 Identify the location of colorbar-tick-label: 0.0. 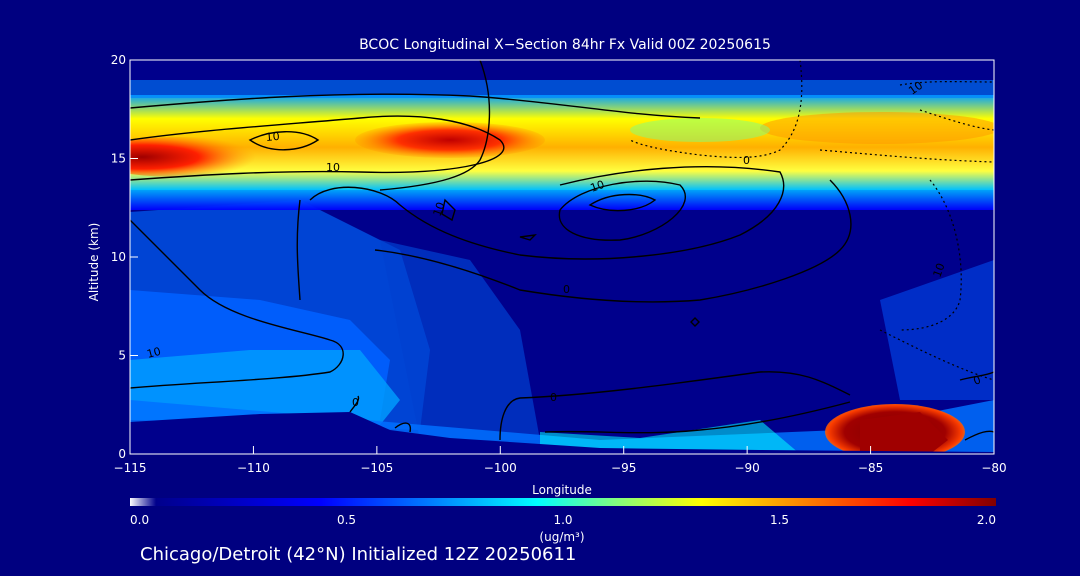
(139, 520).